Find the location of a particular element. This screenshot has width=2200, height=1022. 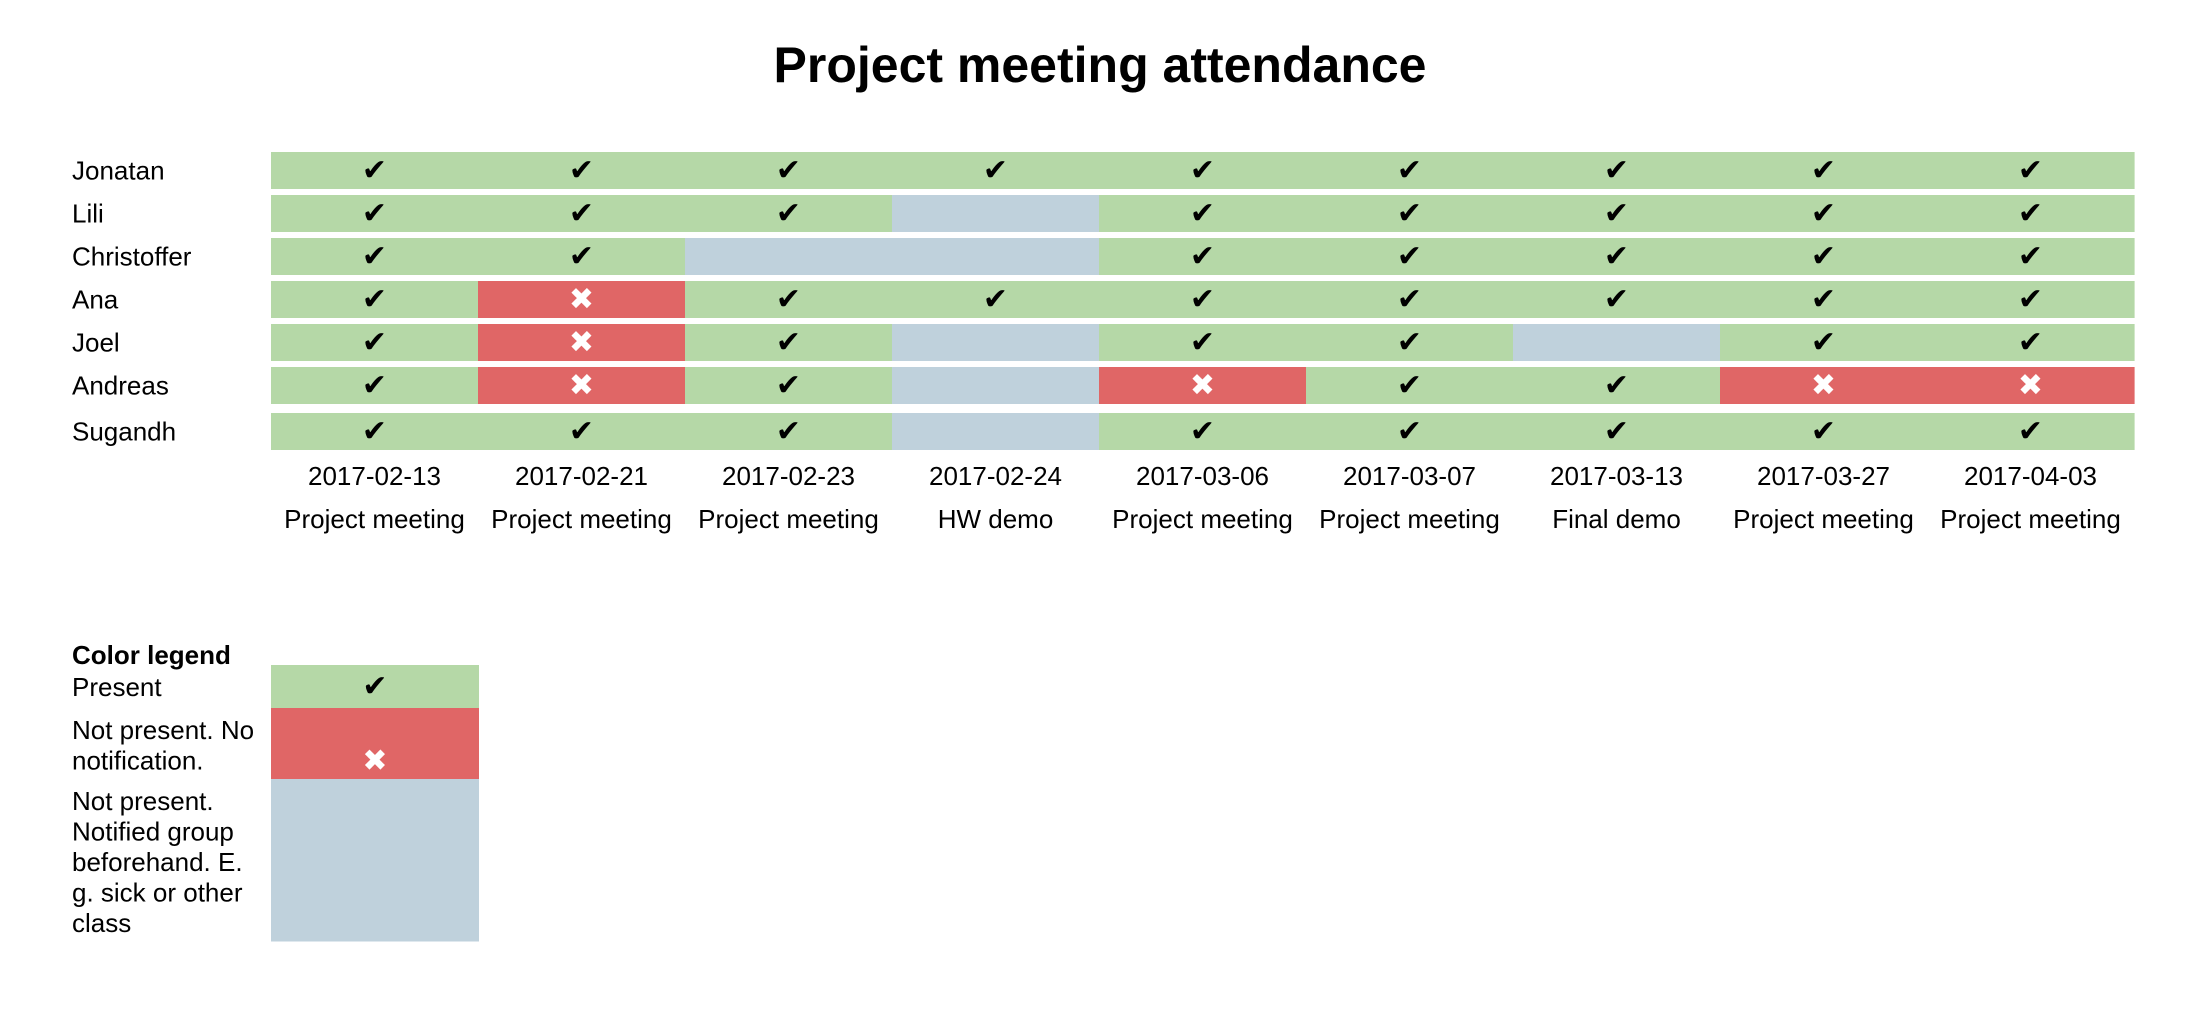

date-tick-label: 2017-04-03 is located at coordinates (2030, 476).